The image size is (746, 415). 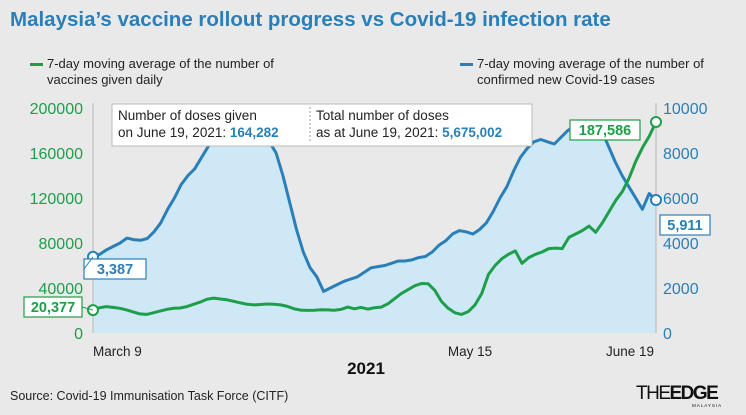 What do you see at coordinates (61, 289) in the screenshot?
I see `y-left-tick-label: 40000` at bounding box center [61, 289].